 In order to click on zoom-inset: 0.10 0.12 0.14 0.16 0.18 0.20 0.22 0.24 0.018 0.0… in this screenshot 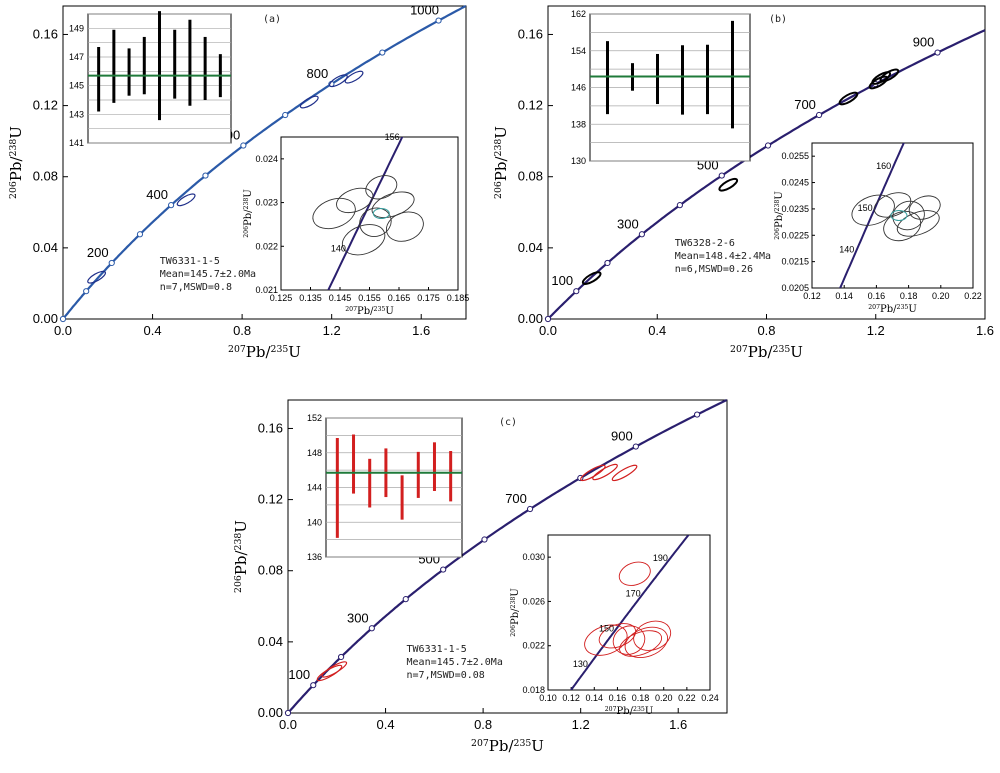, I will do `click(614, 625)`.